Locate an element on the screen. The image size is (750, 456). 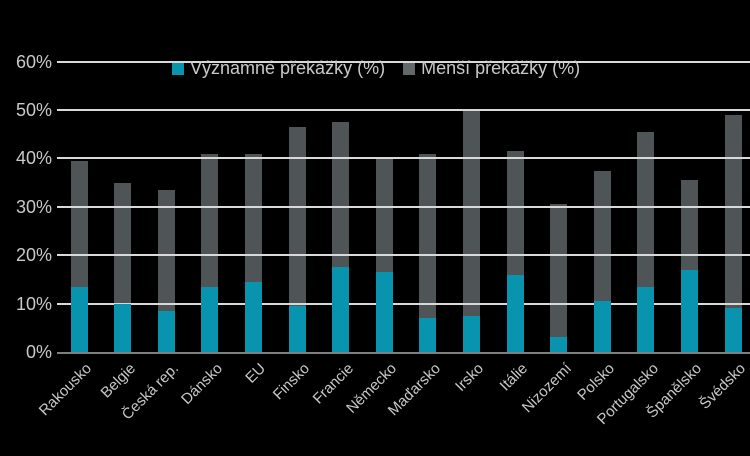
bar-segment-minor-Německo is located at coordinates (384, 215).